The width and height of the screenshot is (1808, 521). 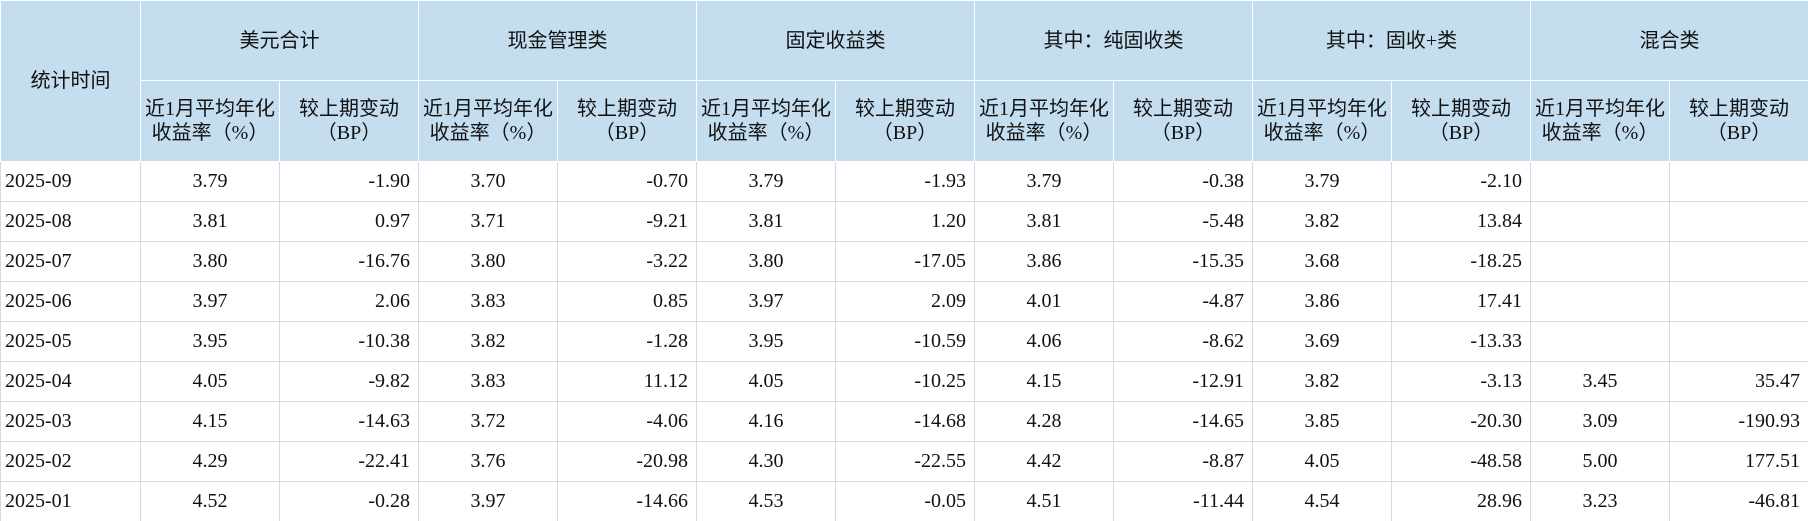 What do you see at coordinates (627, 301) in the screenshot?
I see `change-cell: 0.85` at bounding box center [627, 301].